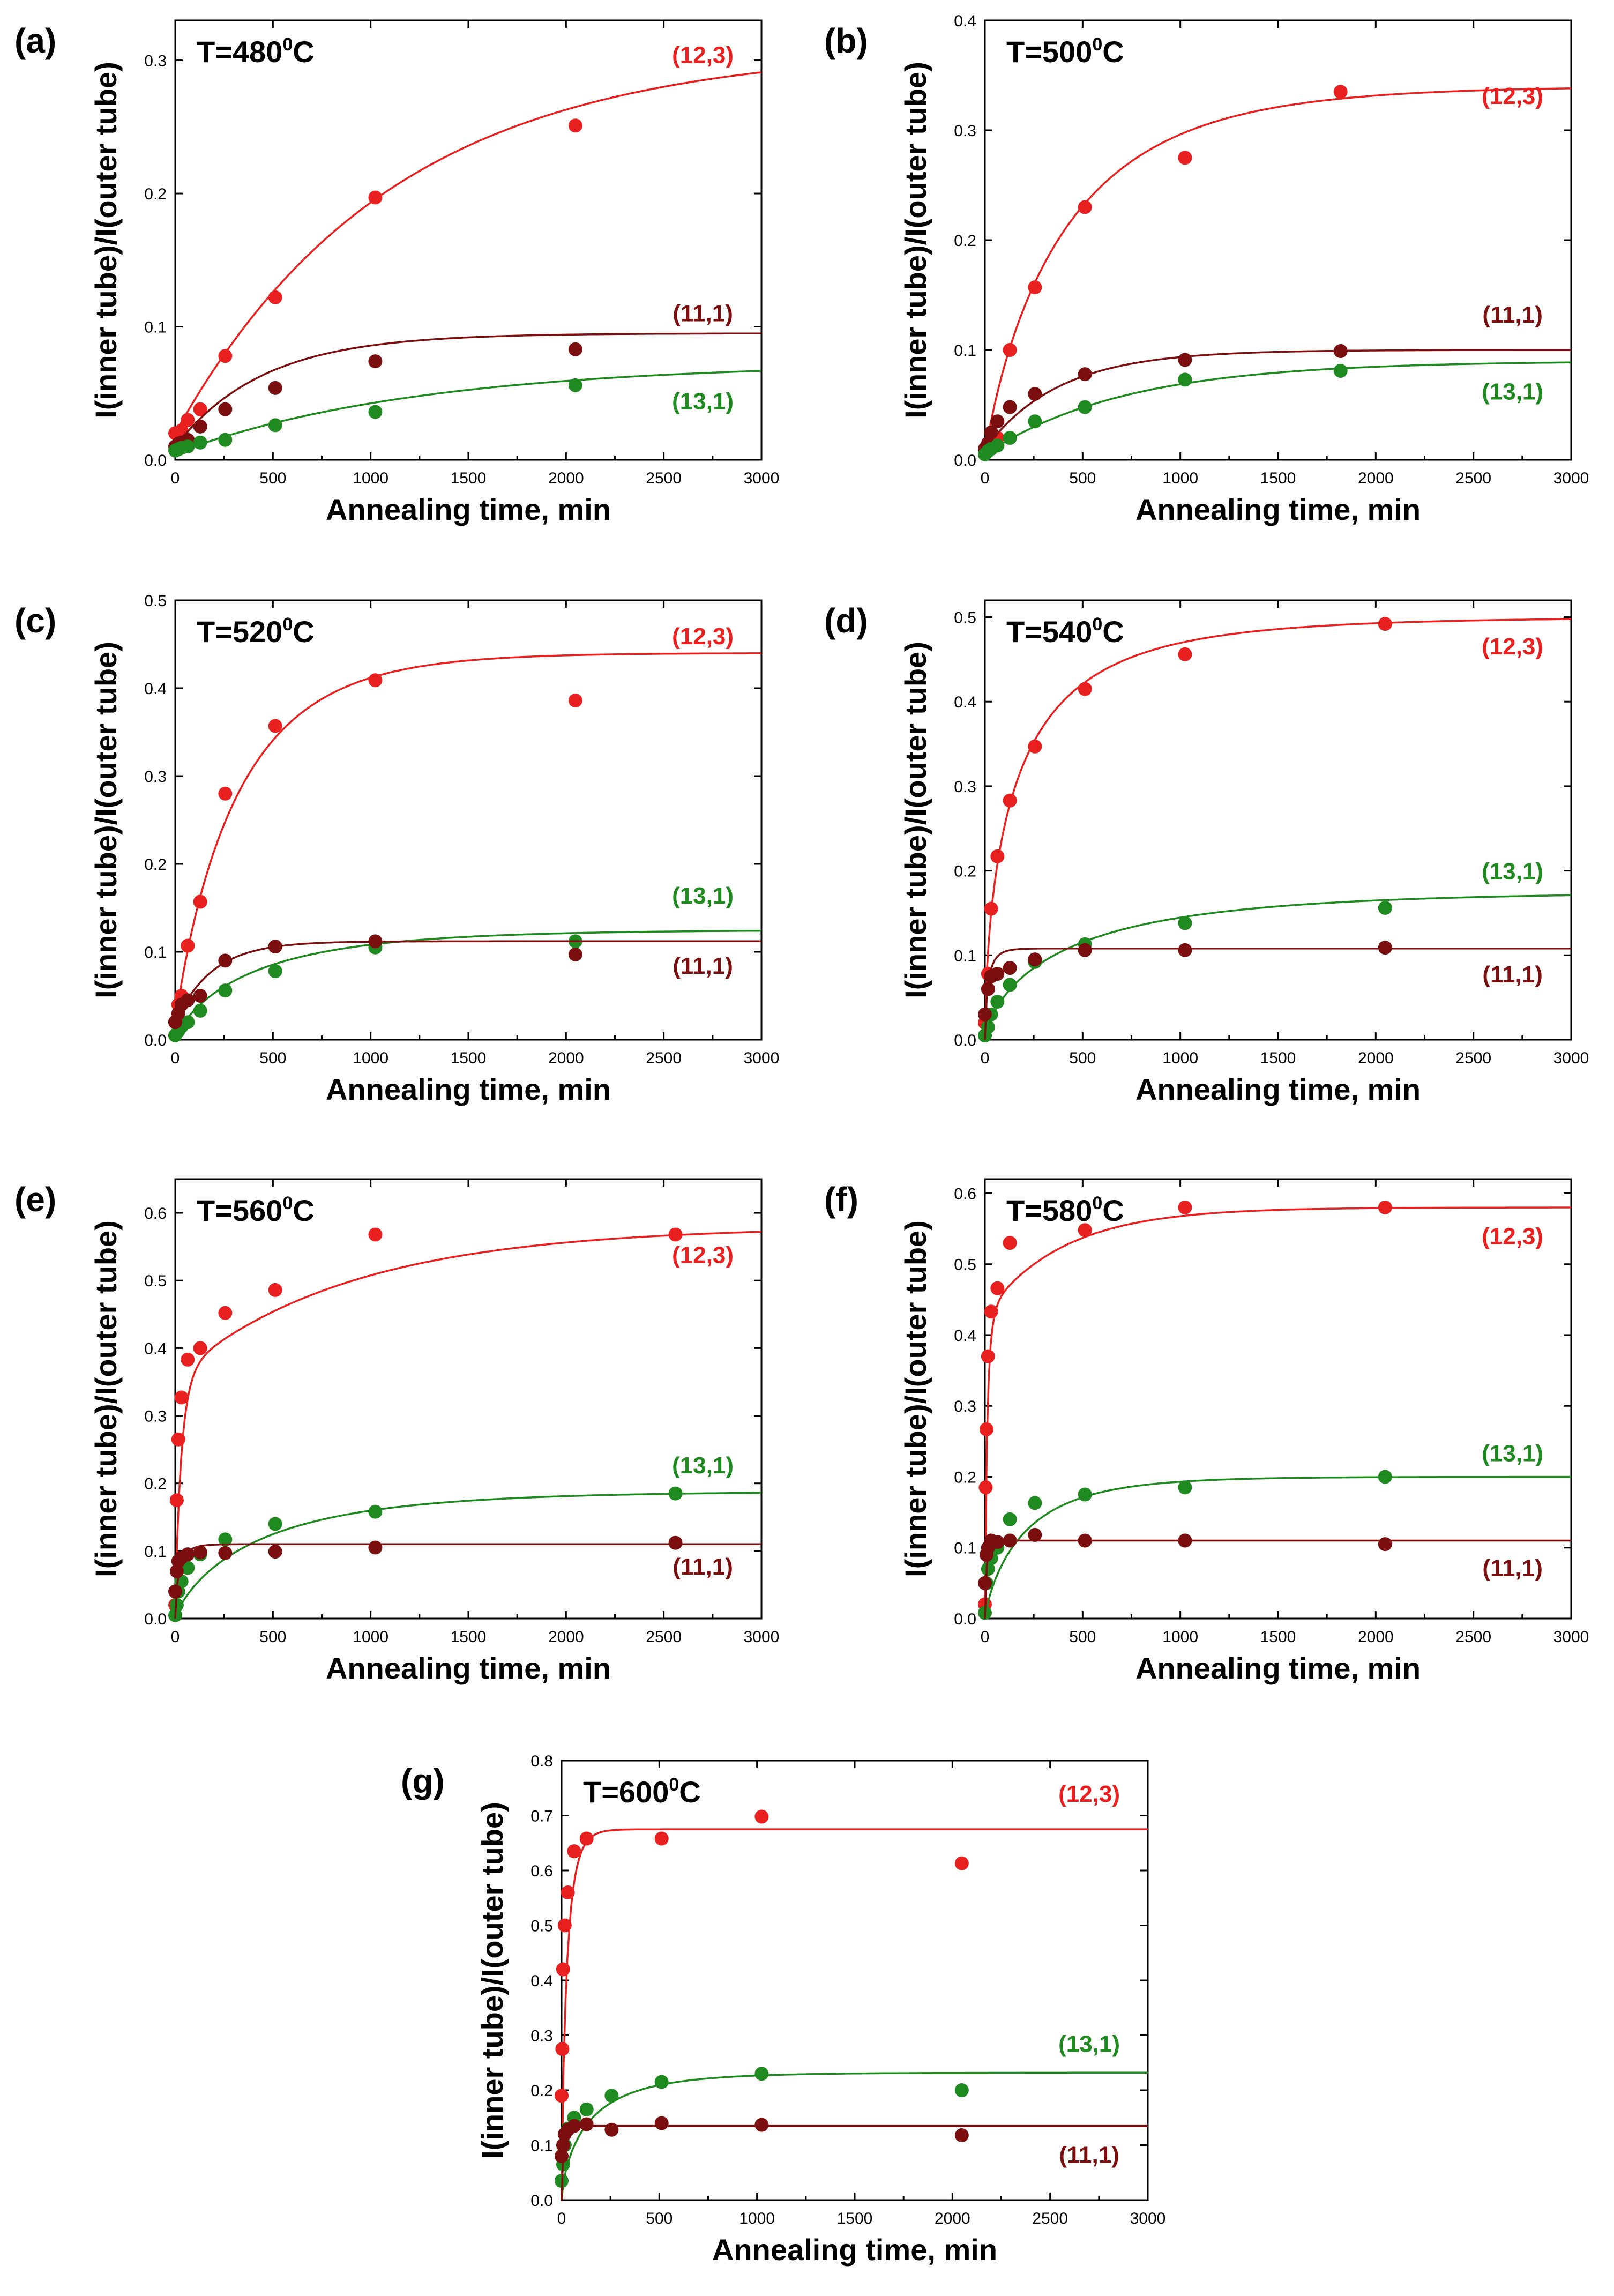 Image resolution: width=1614 pixels, height=2296 pixels. Describe the element at coordinates (1278, 1668) in the screenshot. I see `x-axis-title: Annealing time, min` at that location.